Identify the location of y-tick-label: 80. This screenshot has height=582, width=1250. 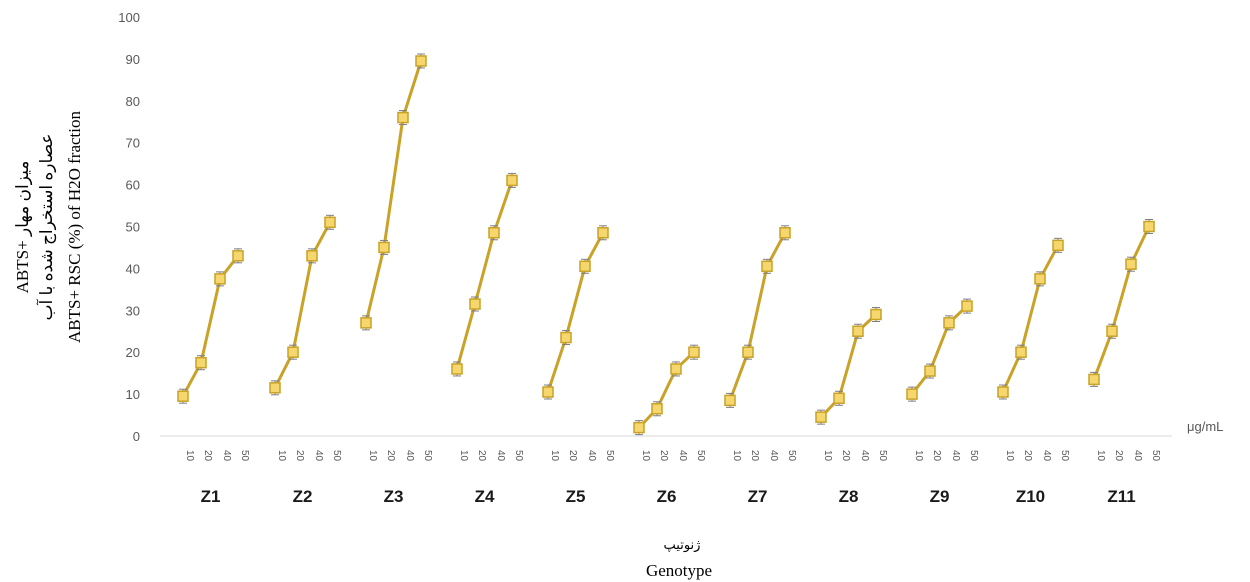
(133, 101).